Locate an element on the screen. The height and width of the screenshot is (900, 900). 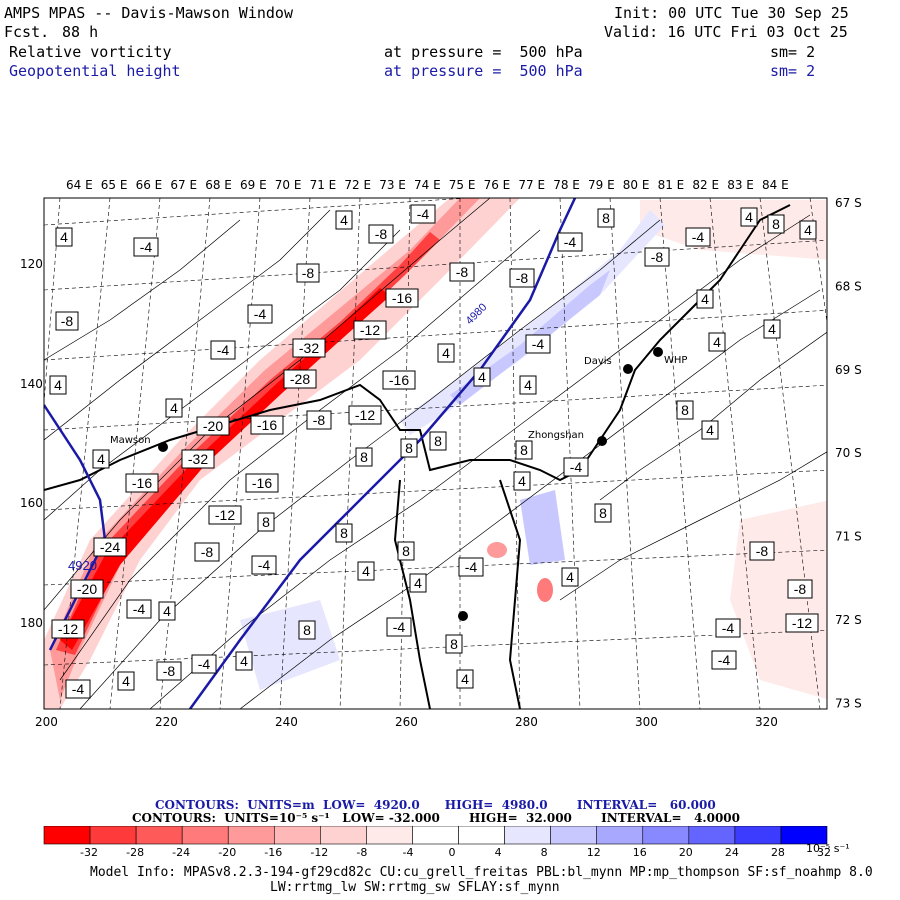
contour-label: -12 is located at coordinates (370, 330).